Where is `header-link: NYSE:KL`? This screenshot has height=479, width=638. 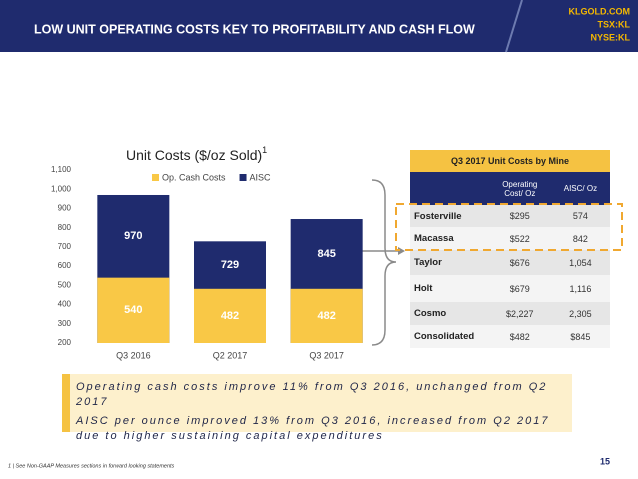
header-link: NYSE:KL is located at coordinates (610, 37).